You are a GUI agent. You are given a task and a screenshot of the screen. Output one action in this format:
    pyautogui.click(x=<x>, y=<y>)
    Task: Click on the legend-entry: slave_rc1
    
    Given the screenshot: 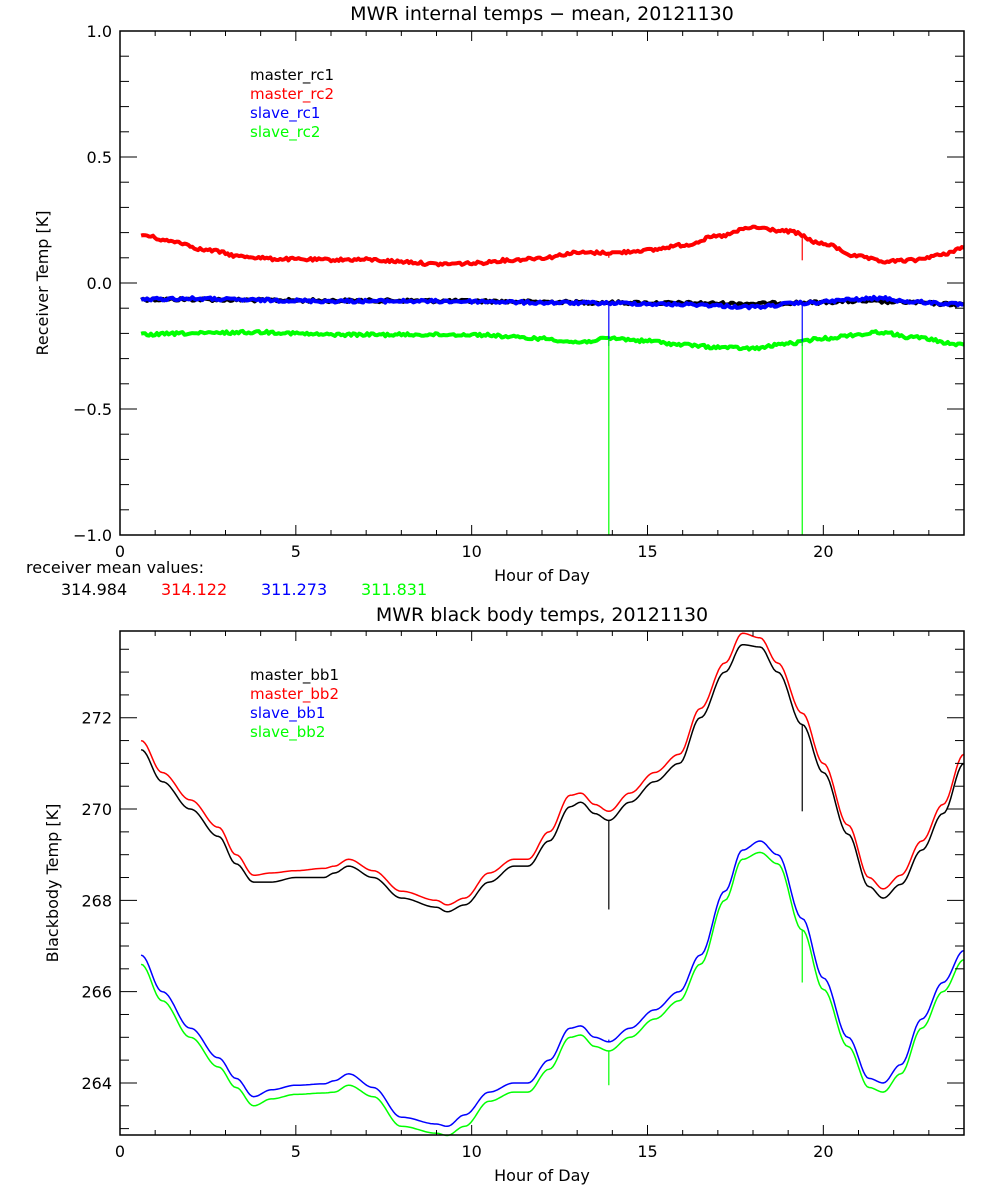 What is the action you would take?
    pyautogui.click(x=285, y=113)
    